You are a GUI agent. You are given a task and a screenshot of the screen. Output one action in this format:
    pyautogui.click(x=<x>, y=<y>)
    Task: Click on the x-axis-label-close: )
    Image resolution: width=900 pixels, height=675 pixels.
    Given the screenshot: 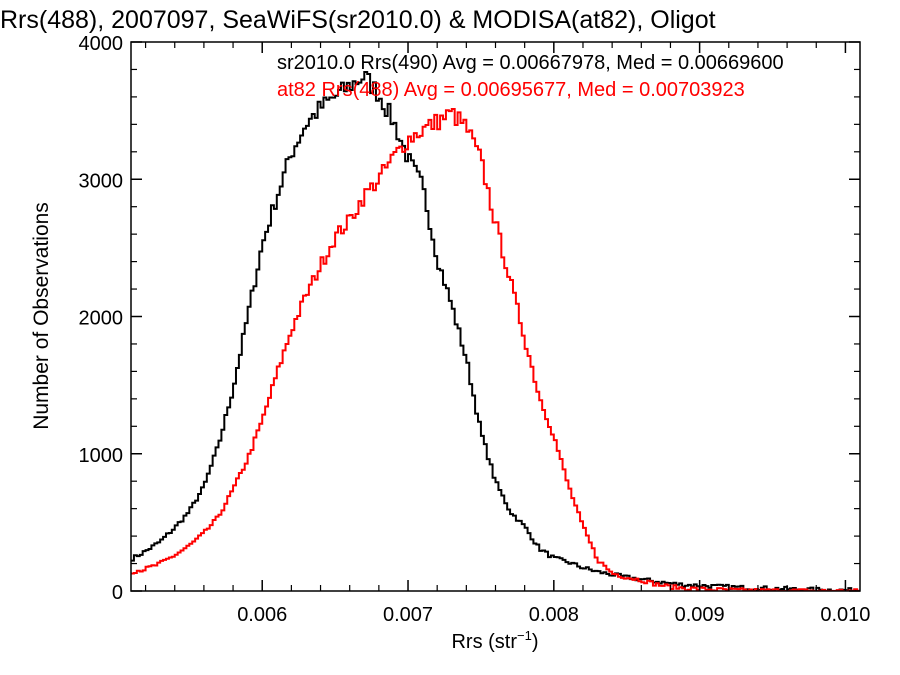 What is the action you would take?
    pyautogui.click(x=535, y=642)
    